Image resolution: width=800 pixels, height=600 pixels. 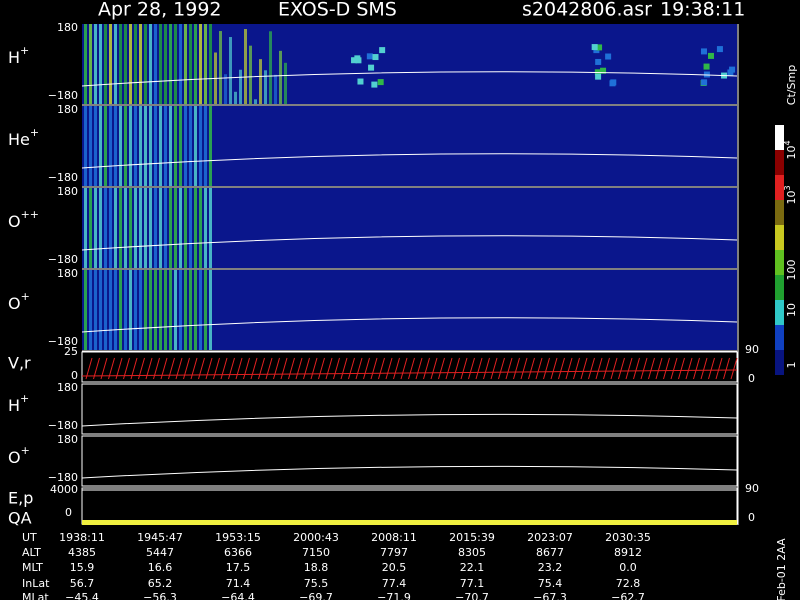 What do you see at coordinates (394, 595) in the screenshot?
I see `table-cell: −71.9` at bounding box center [394, 595].